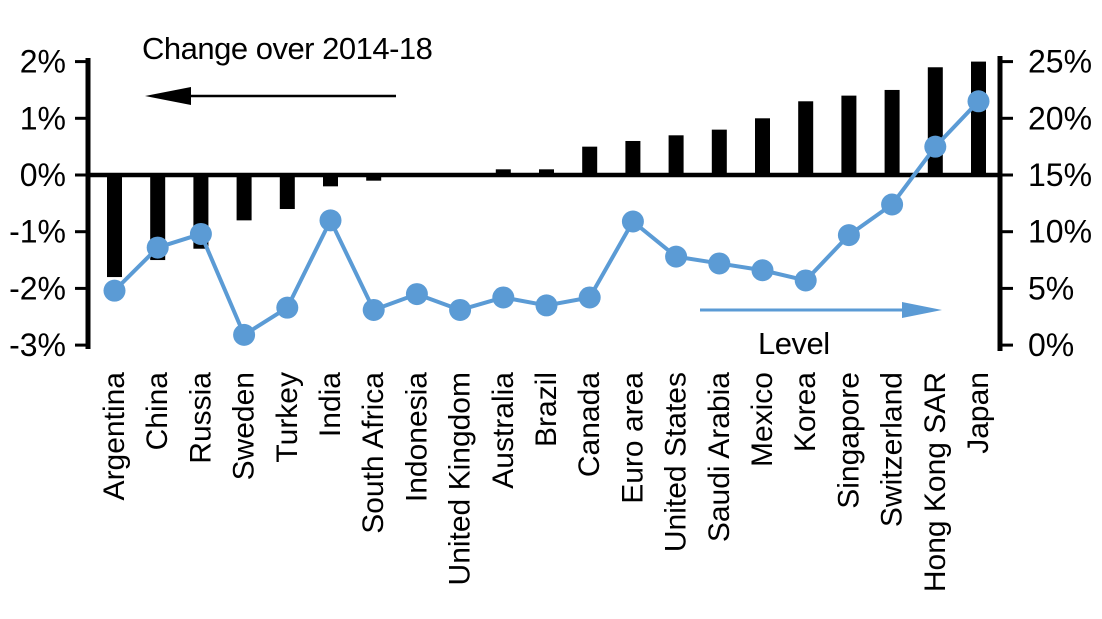 The image size is (1102, 619). Describe the element at coordinates (589, 297) in the screenshot. I see `level-point-canada` at that location.